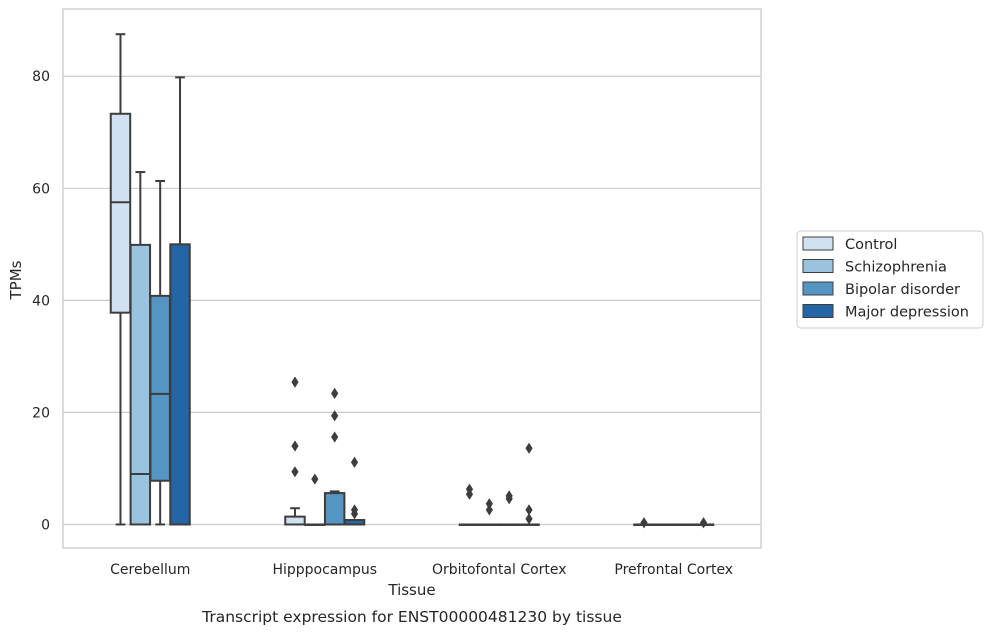  Describe the element at coordinates (499, 570) in the screenshot. I see `x-tick-label-3: Orbitofontal Cortex` at that location.